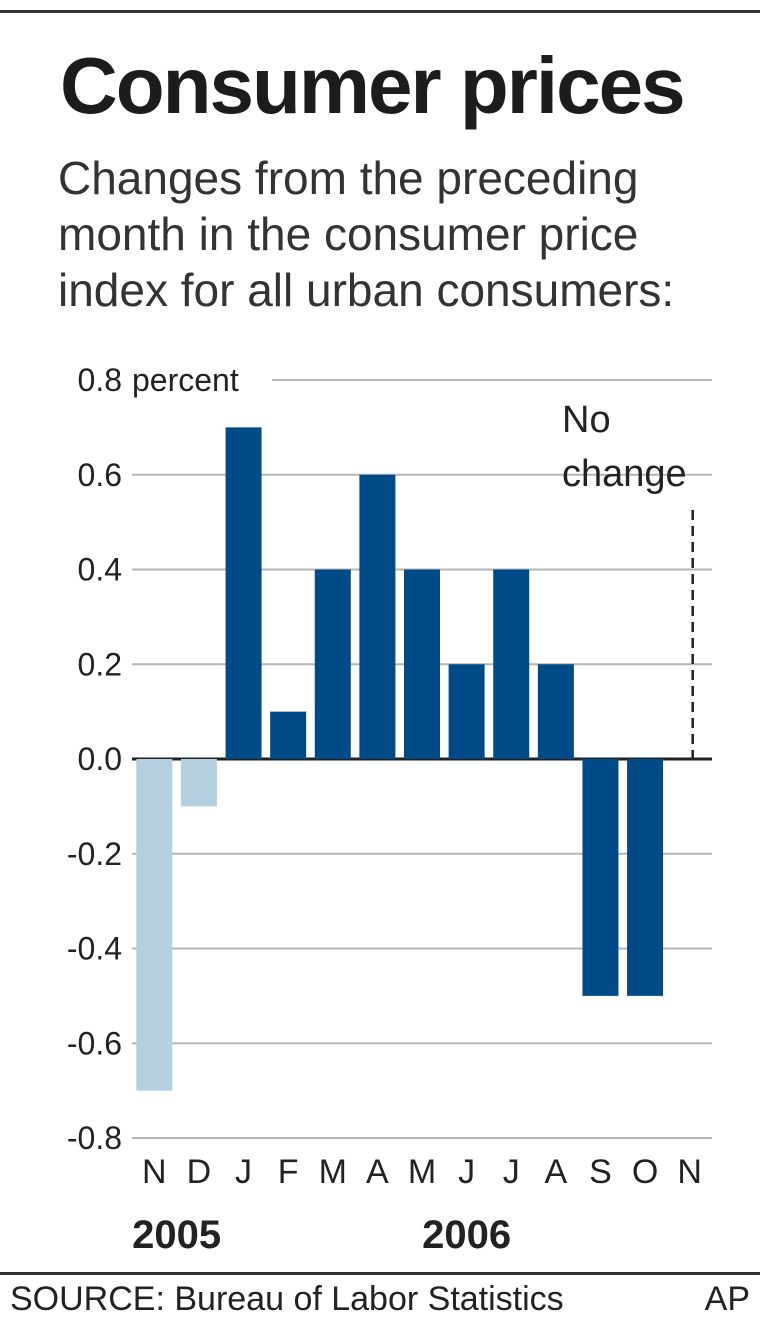 The width and height of the screenshot is (760, 1325). What do you see at coordinates (100, 759) in the screenshot?
I see `y-tick-label: 0.0` at bounding box center [100, 759].